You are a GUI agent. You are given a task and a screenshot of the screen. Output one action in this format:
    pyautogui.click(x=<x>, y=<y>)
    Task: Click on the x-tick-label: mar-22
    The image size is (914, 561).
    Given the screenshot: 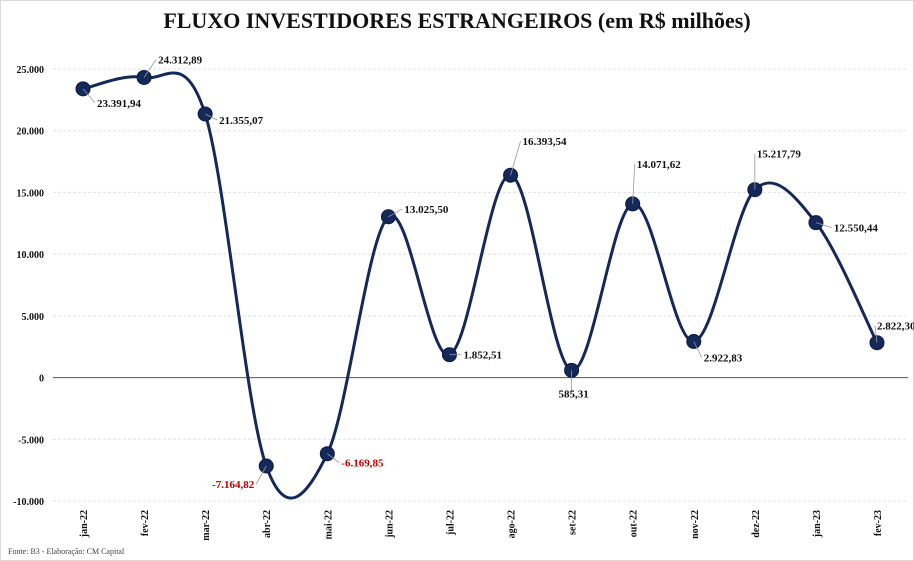 What is the action you would take?
    pyautogui.click(x=206, y=525)
    